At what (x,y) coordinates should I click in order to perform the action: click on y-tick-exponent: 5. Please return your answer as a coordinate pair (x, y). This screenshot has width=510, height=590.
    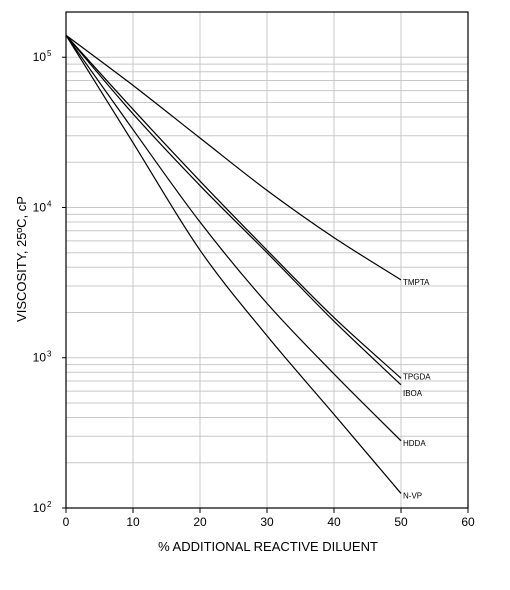
    Looking at the image, I should click on (49, 53).